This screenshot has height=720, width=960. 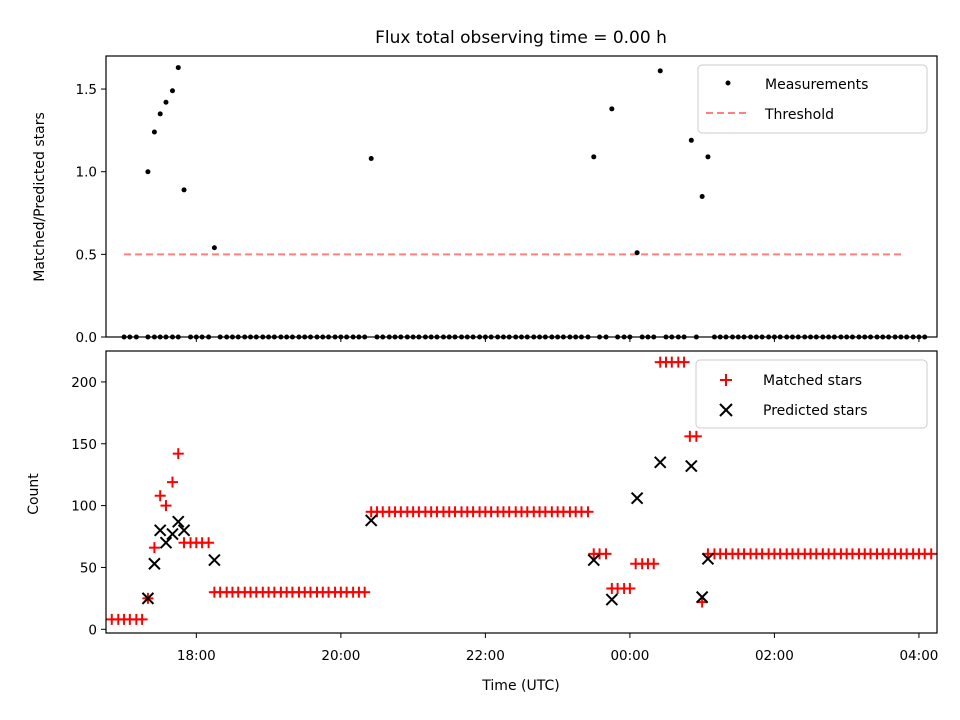 I want to click on ratio-y-tick-label: 0.0, so click(x=86, y=338).